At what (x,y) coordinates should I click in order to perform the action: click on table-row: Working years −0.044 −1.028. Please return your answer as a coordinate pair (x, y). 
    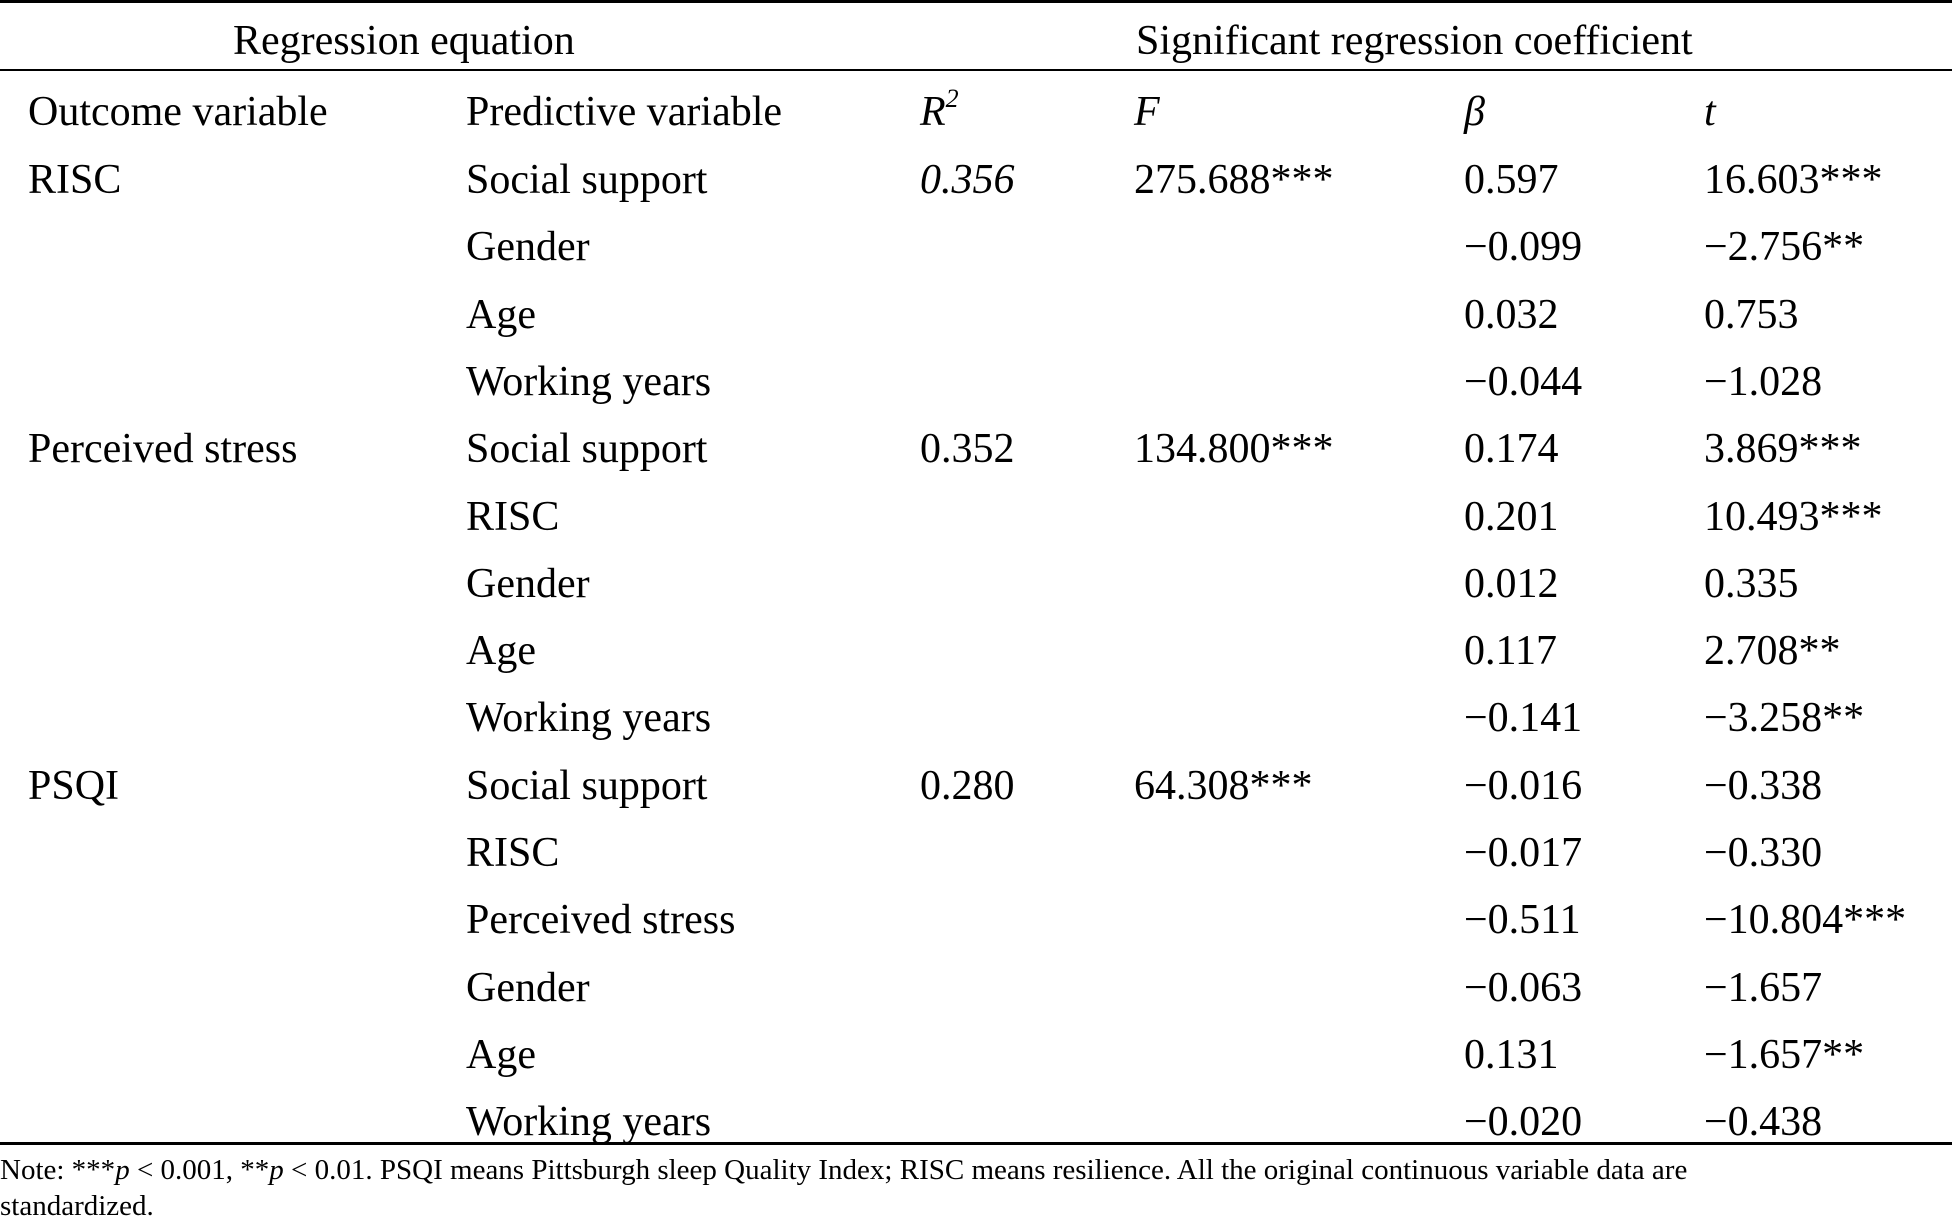
    Looking at the image, I should click on (976, 390).